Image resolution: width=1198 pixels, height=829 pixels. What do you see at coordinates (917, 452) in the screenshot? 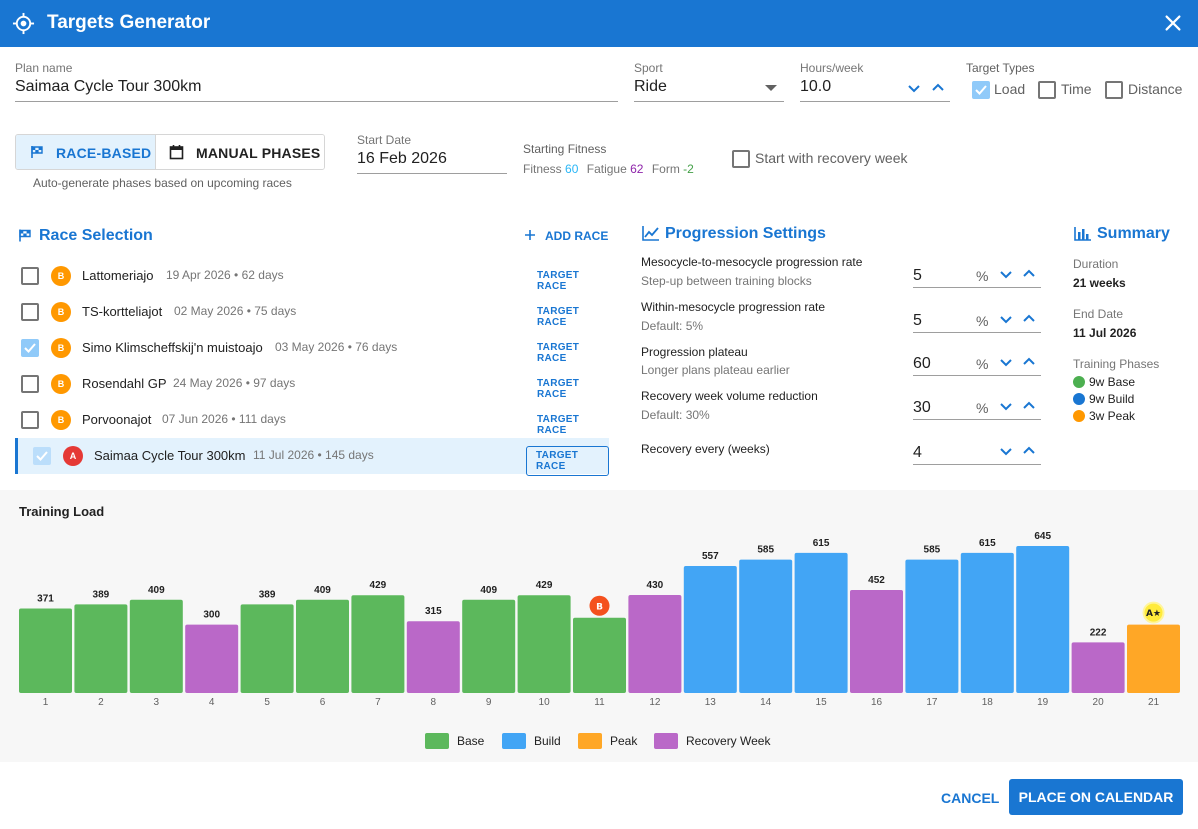
I see `setting-input: 4` at bounding box center [917, 452].